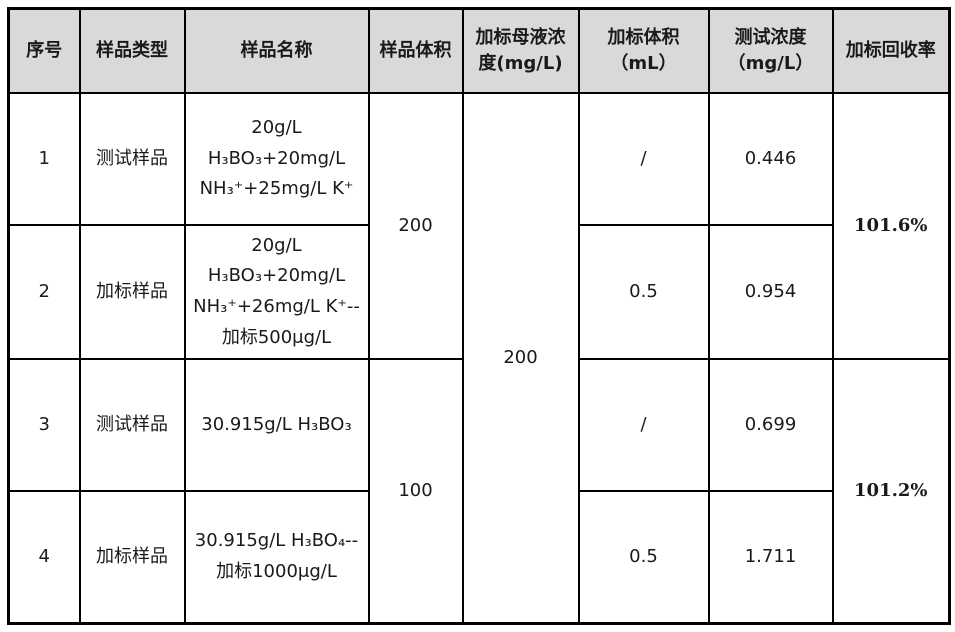 The height and width of the screenshot is (632, 955). I want to click on header-cell-sample-type: 样品类型, so click(132, 50).